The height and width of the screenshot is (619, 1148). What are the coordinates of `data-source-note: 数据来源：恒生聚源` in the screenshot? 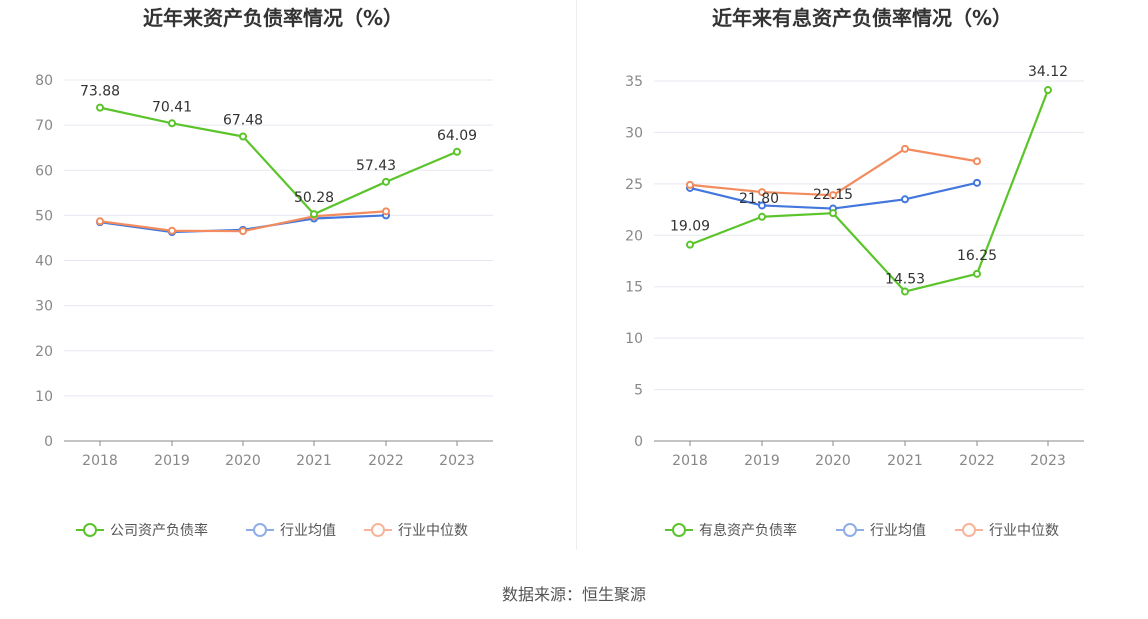 It's located at (573, 594).